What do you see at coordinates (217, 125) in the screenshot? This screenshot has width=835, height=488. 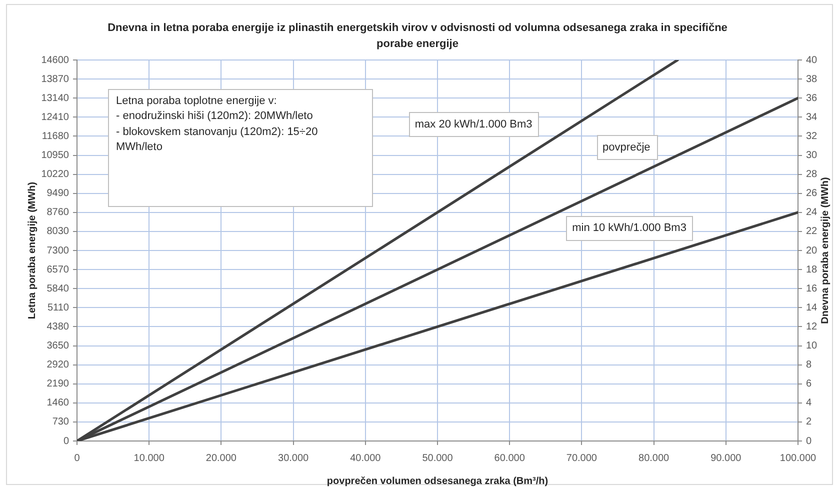 I see `annotation: Letna poraba toplotne energije v: - enodružinski hiši (120m2): 20MWh/leto - blokovskem stanovanju (120m2): 15÷20 MWh/leto` at bounding box center [217, 125].